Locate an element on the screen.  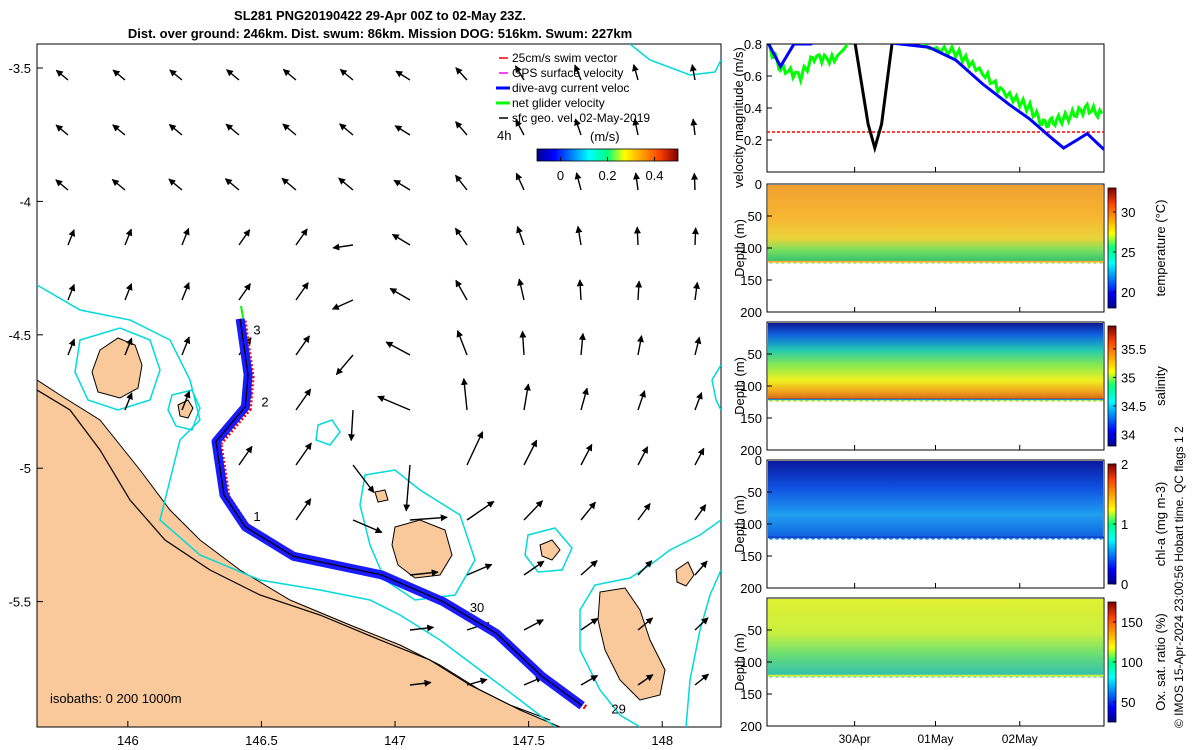
section-colorbar-tick-label: 34 is located at coordinates (1128, 435).